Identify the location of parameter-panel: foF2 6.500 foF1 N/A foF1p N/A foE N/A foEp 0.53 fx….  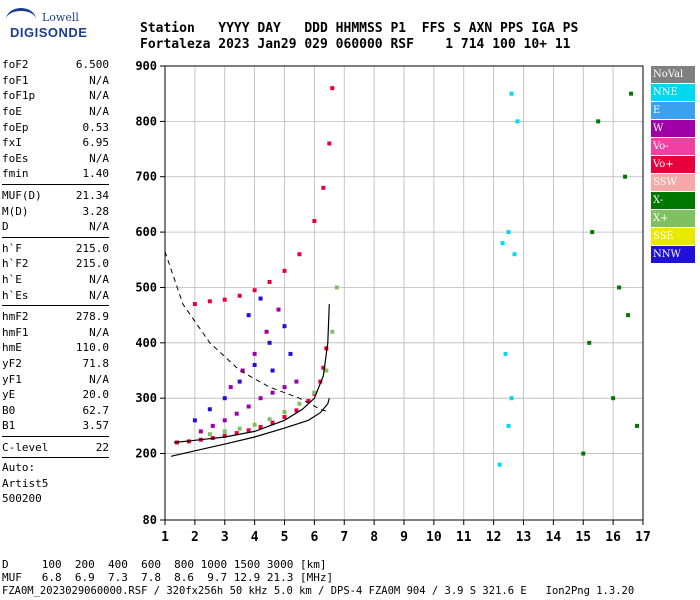
(55, 282).